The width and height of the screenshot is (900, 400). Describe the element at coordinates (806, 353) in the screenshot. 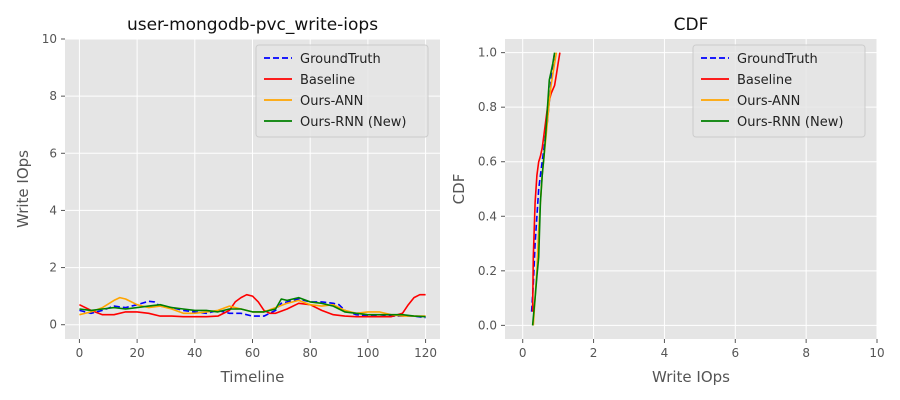

I see `x-tick-label: 8` at that location.